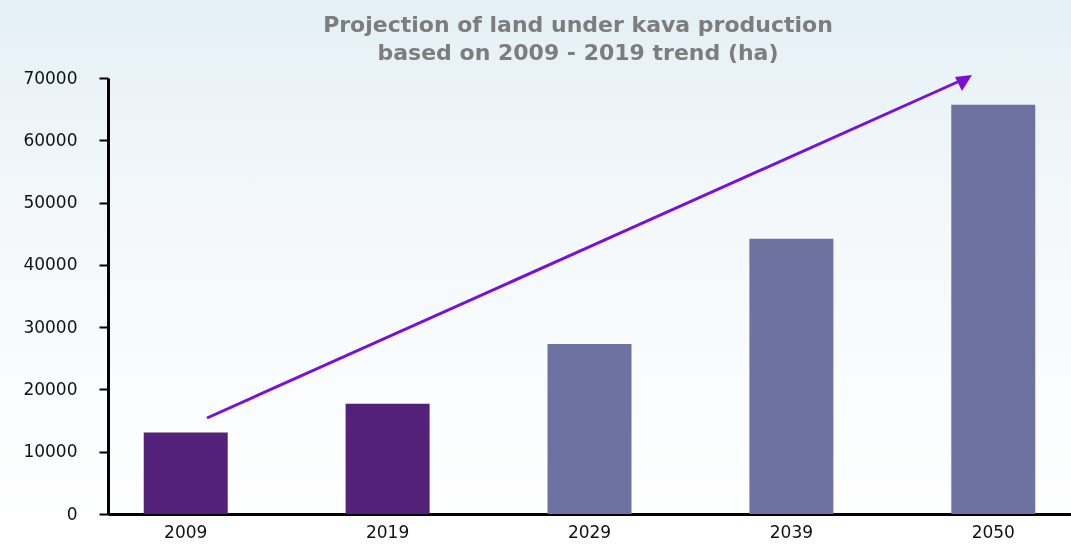 The width and height of the screenshot is (1071, 545). Describe the element at coordinates (50, 326) in the screenshot. I see `y-tick-label: 30000` at that location.